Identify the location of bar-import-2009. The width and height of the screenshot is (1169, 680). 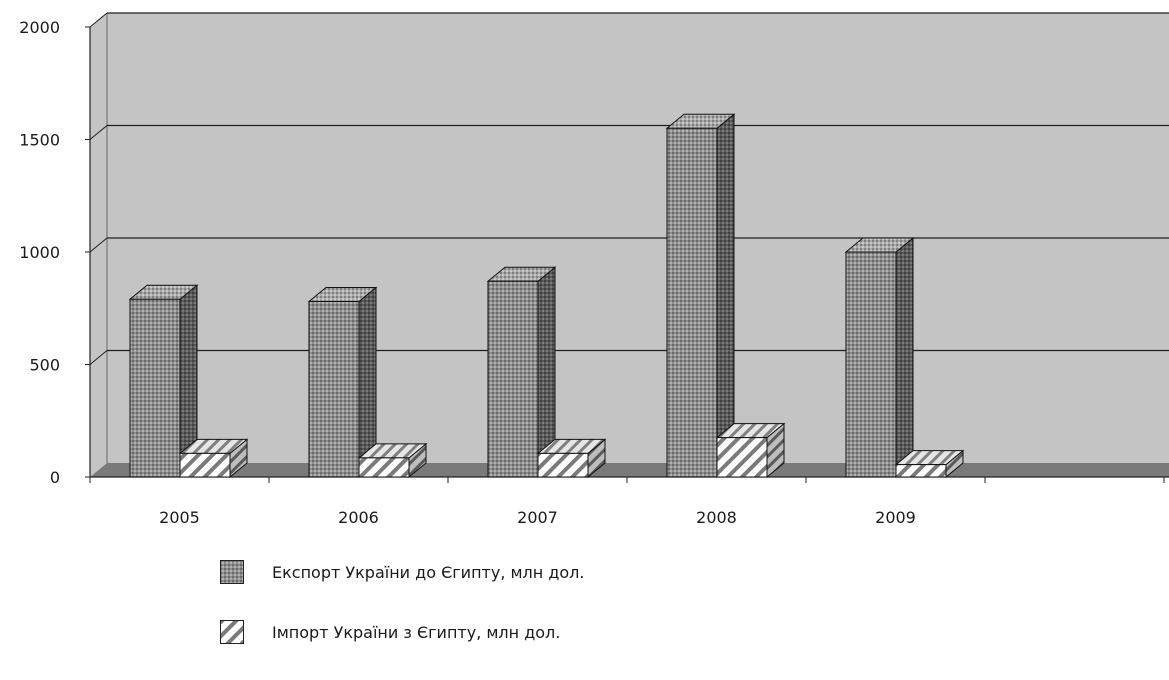
(929, 464).